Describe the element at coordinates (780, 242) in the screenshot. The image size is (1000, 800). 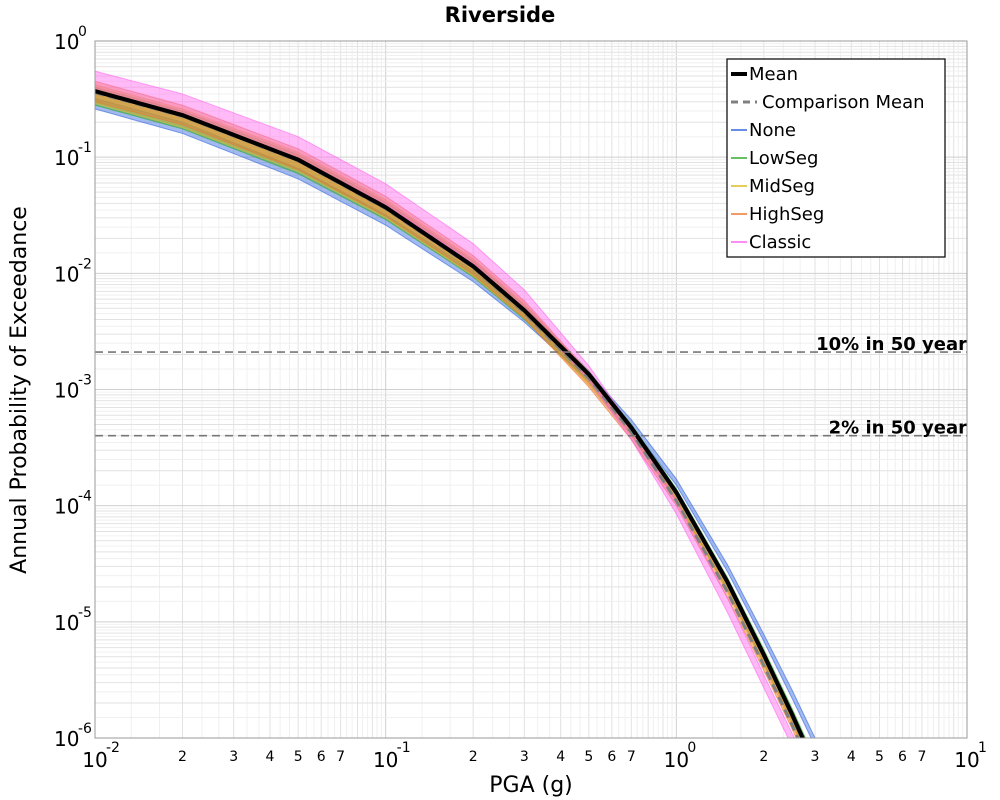
I see `legend-label: Classic` at that location.